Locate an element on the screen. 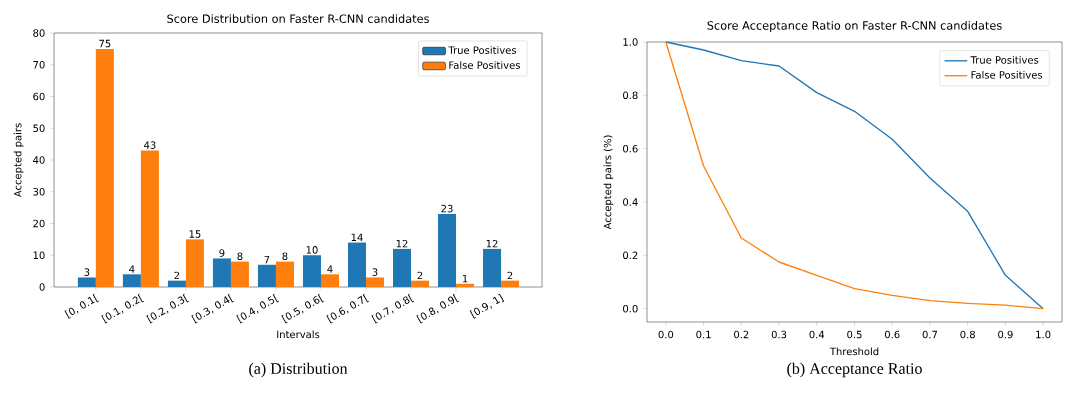 This screenshot has height=412, width=1071. x-tick-label: 0.7 is located at coordinates (930, 334).